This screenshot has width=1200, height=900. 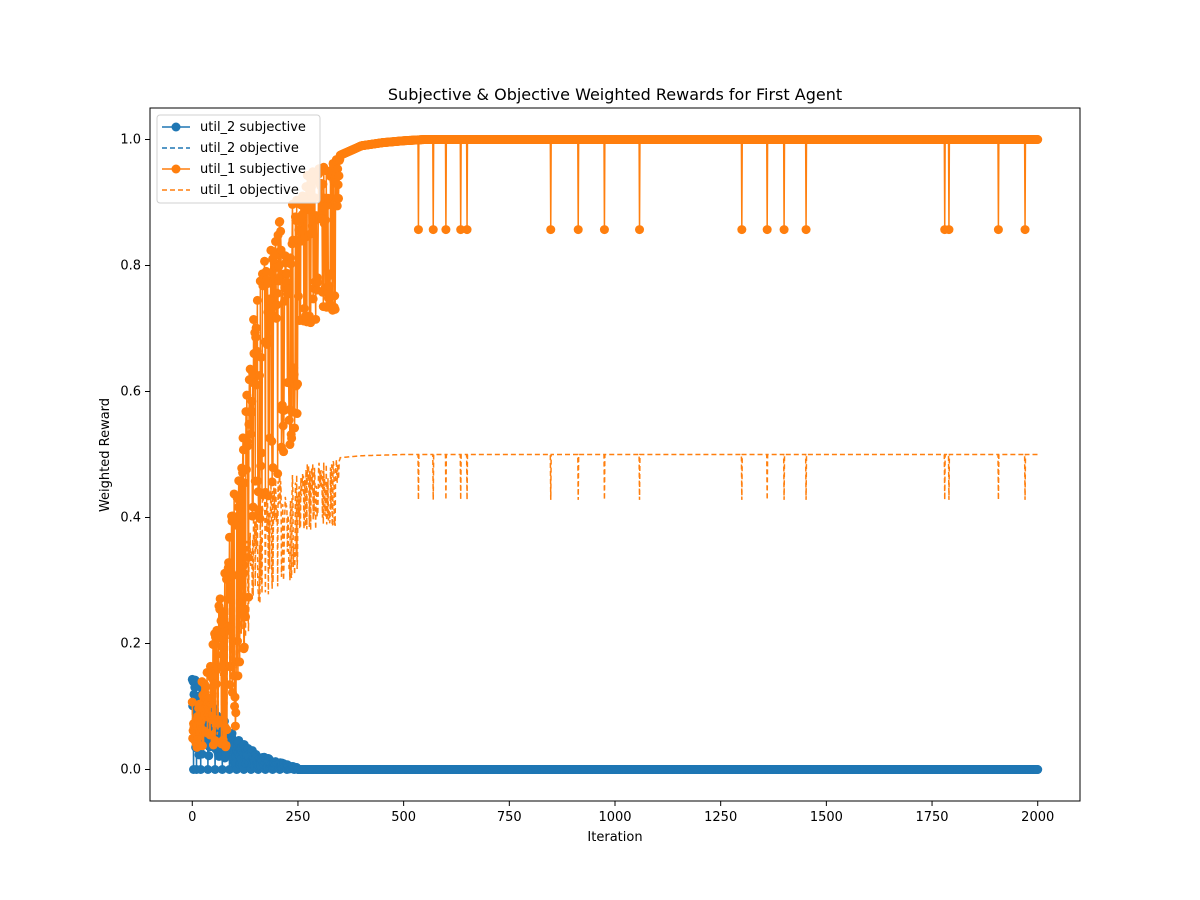 I want to click on legend-box, so click(x=238, y=159).